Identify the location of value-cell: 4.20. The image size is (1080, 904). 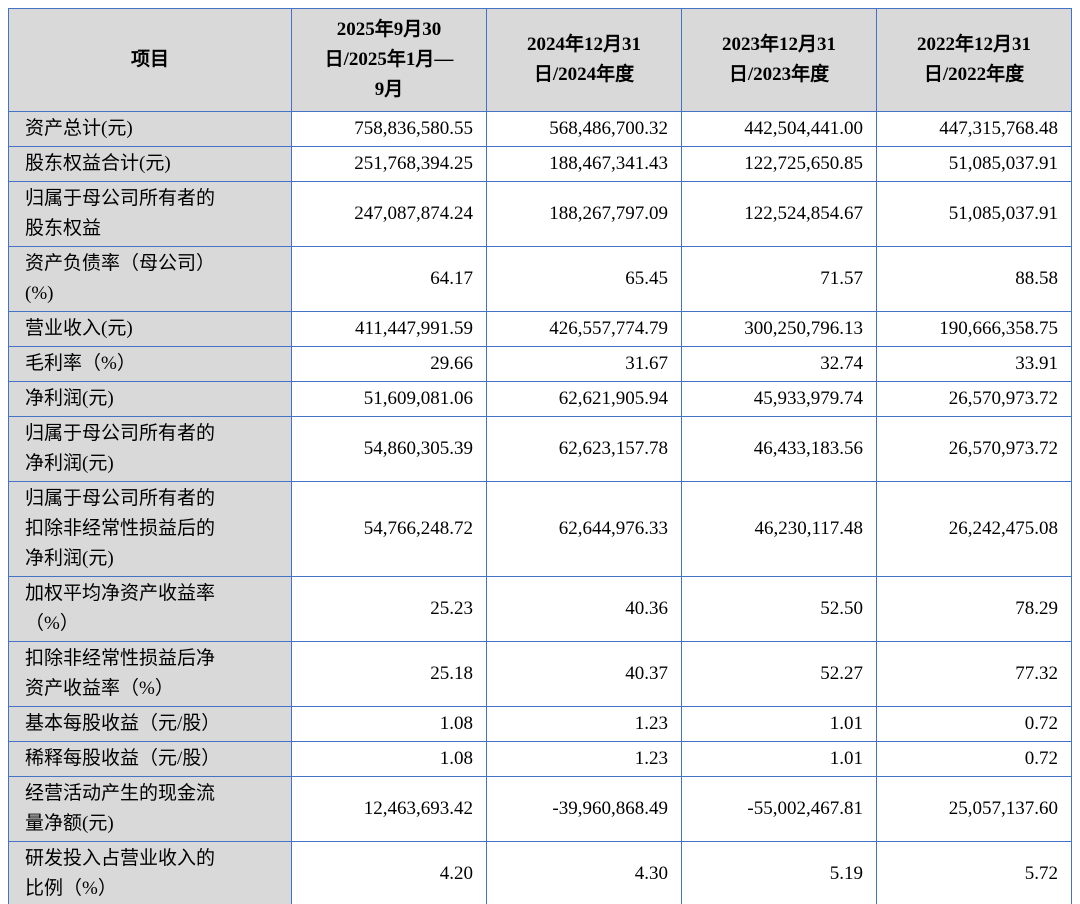
(389, 872).